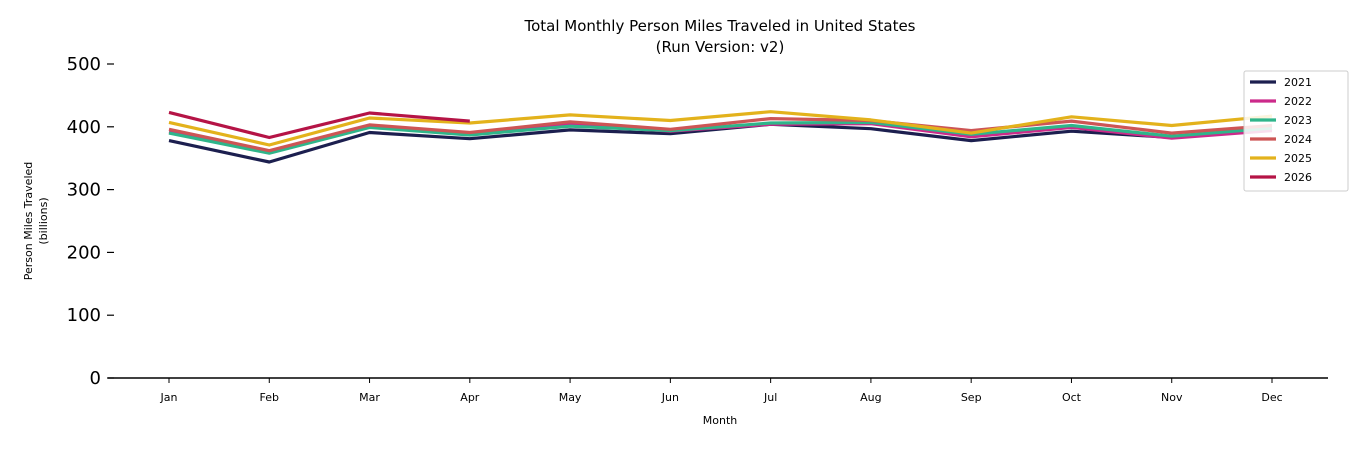 This screenshot has height=450, width=1350. Describe the element at coordinates (95, 378) in the screenshot. I see `y-tick-label: 0` at that location.